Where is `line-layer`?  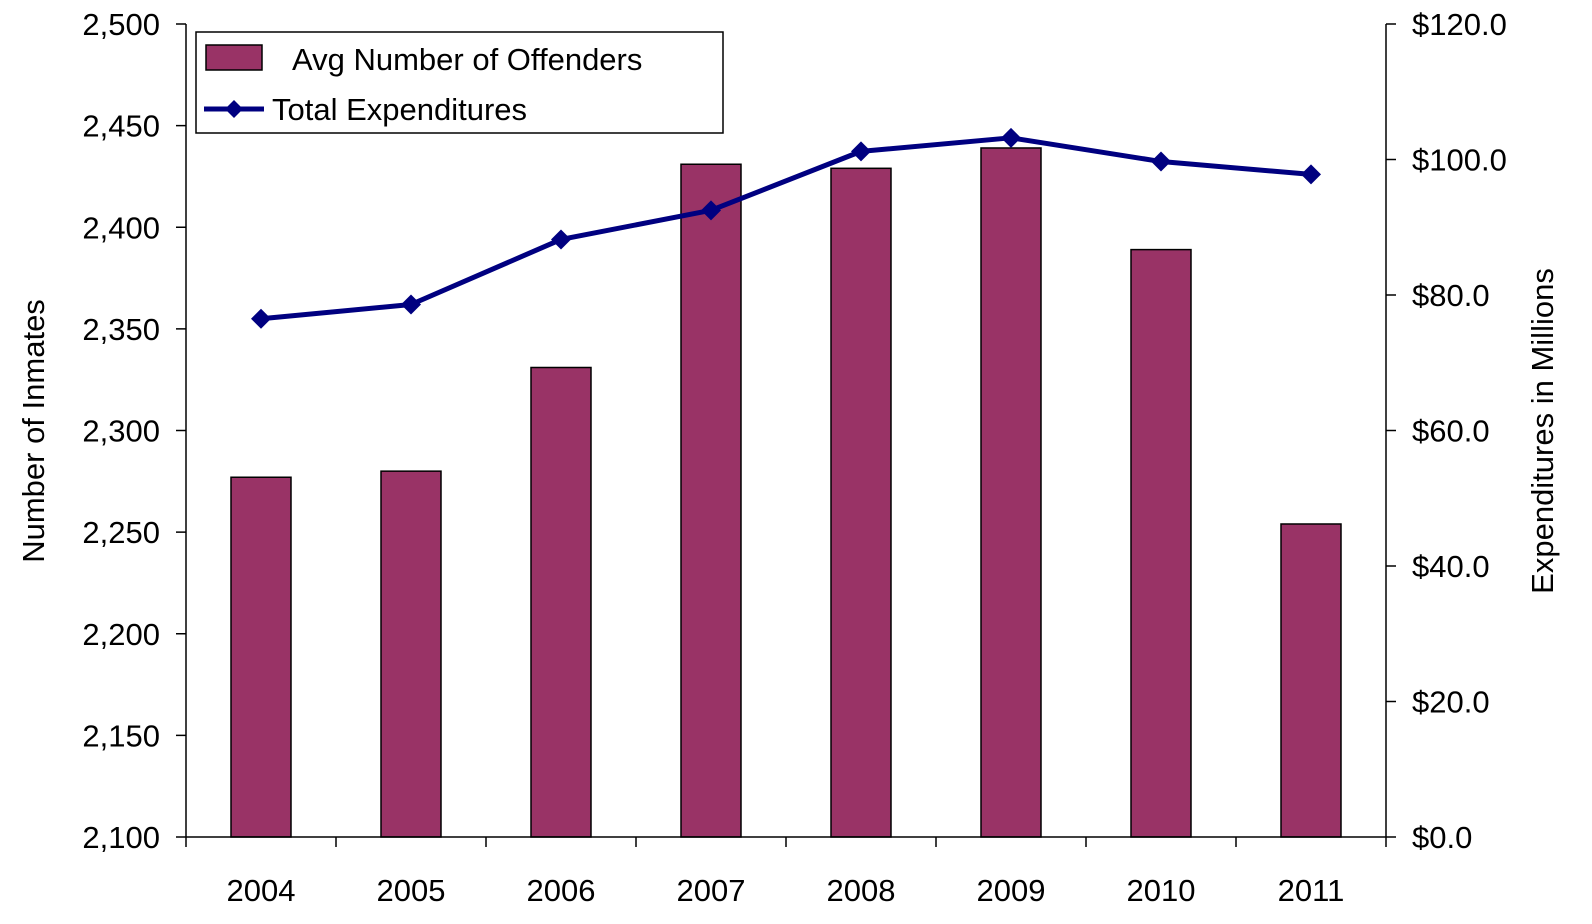 line-layer is located at coordinates (786, 228).